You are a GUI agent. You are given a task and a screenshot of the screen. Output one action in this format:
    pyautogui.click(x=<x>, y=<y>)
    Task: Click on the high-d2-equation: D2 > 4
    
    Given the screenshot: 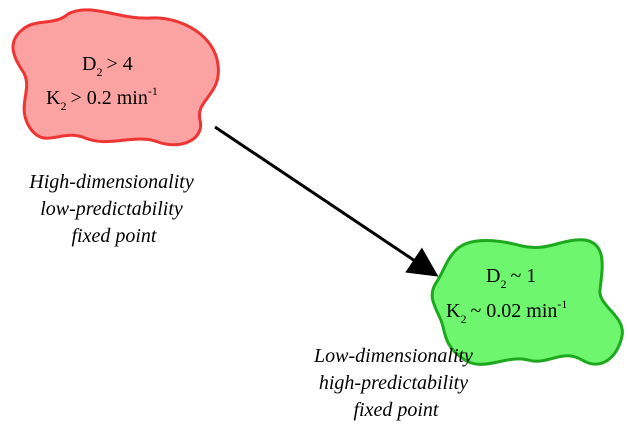 What is the action you would take?
    pyautogui.click(x=107, y=66)
    